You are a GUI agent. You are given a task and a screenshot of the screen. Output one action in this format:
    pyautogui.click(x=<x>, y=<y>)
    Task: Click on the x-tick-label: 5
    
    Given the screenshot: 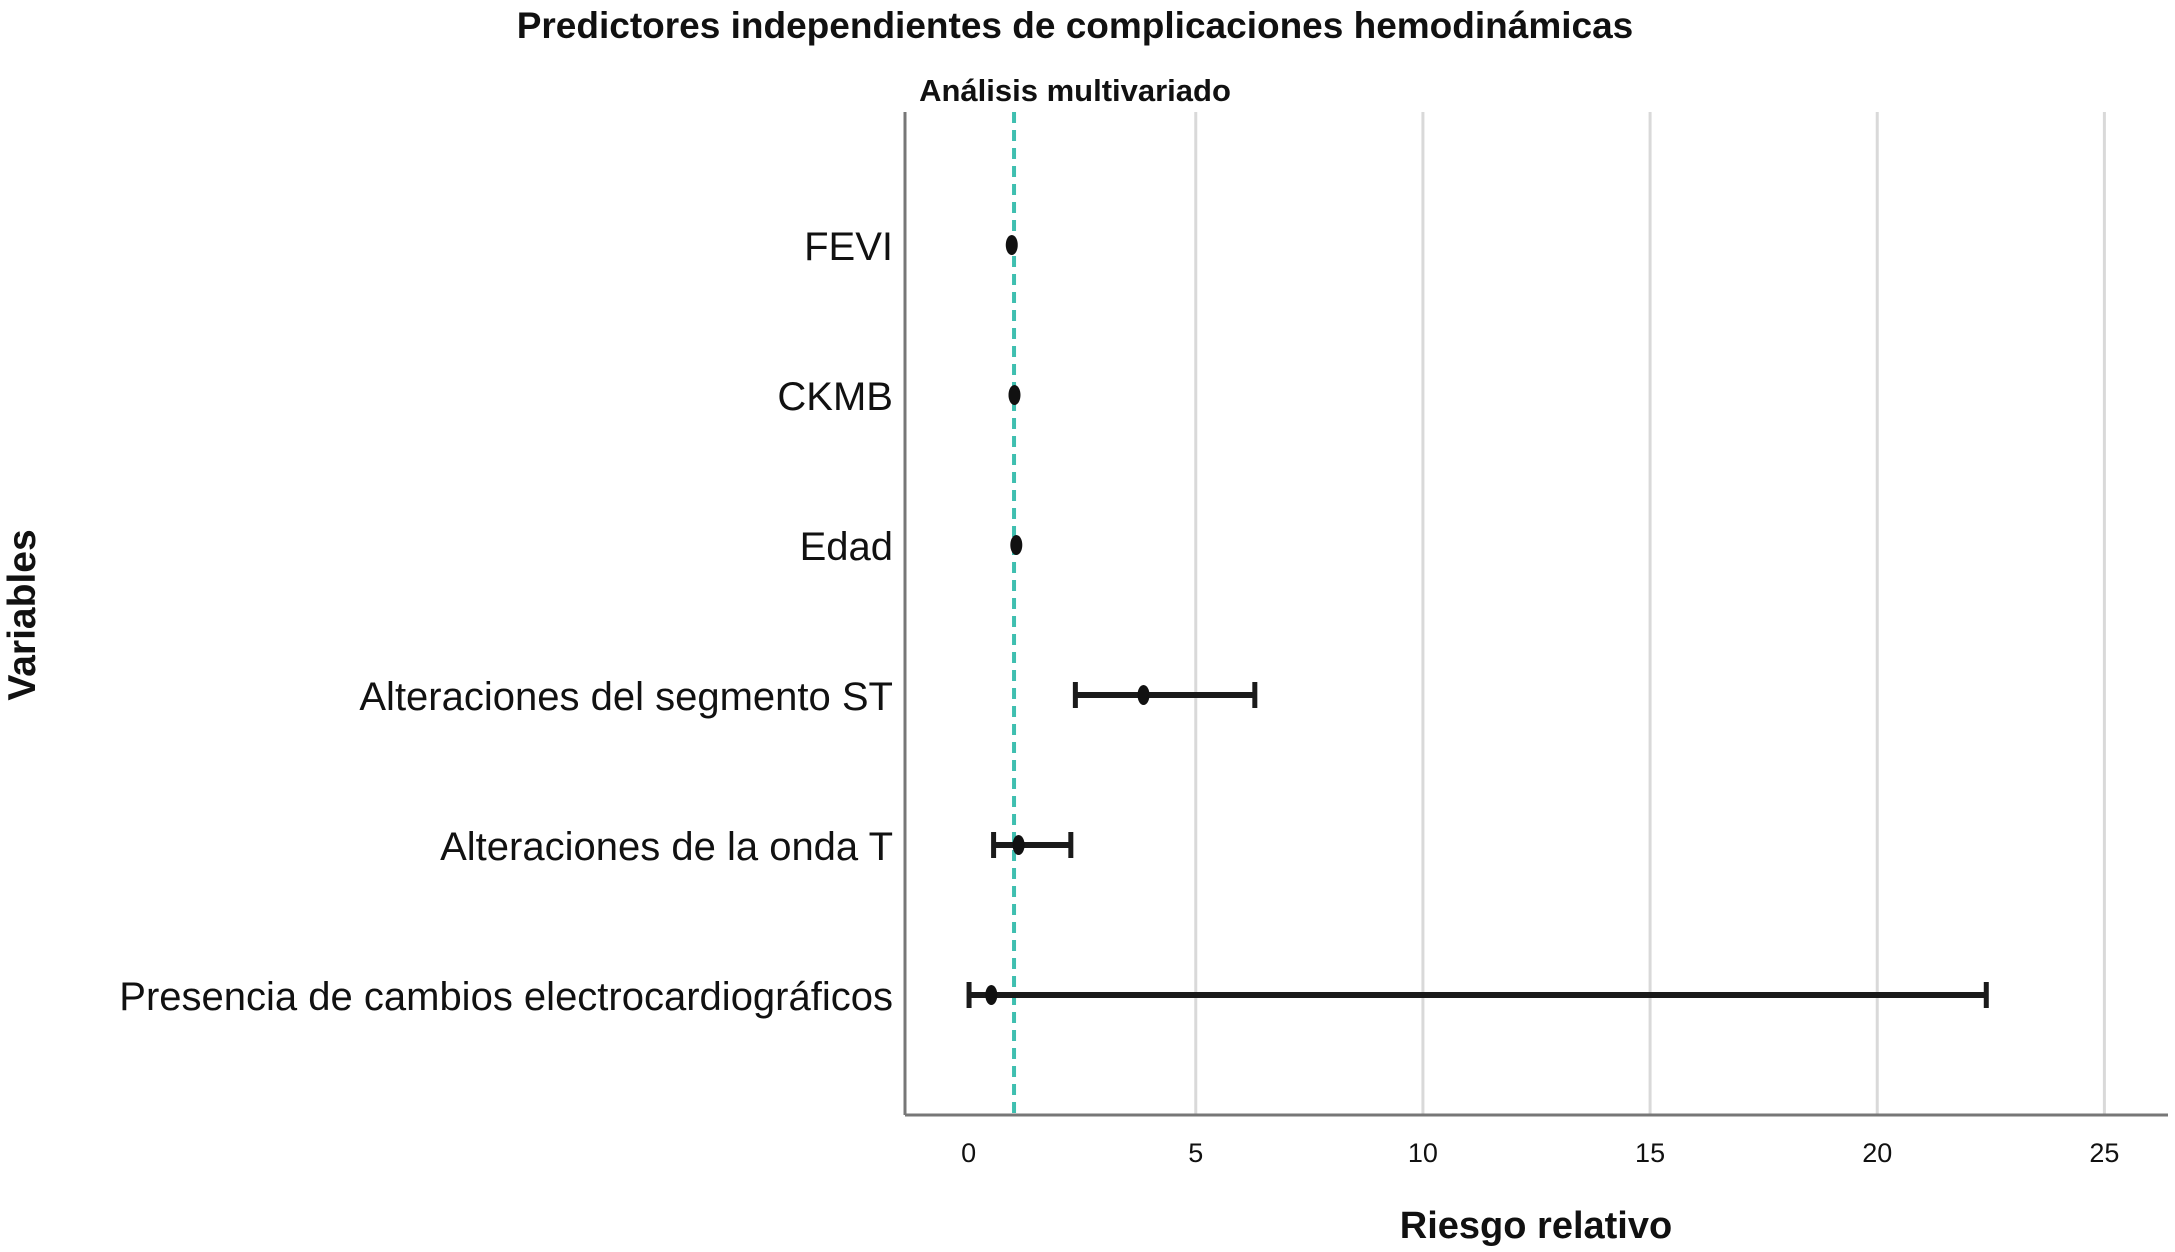 What is the action you would take?
    pyautogui.click(x=1195, y=1153)
    